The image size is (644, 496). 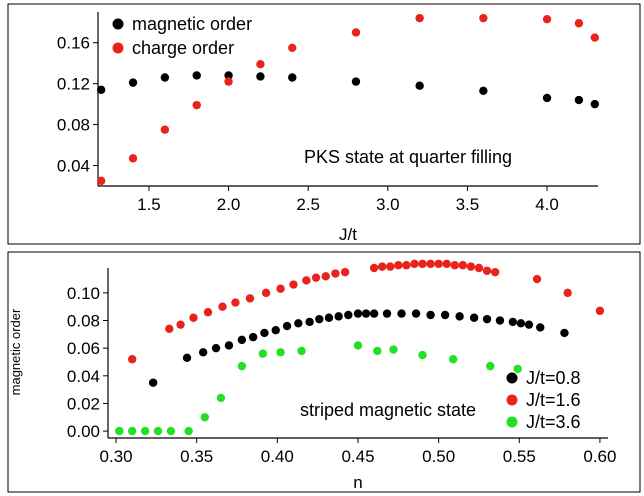 I want to click on top-y-tick-label: 0.04, so click(x=73, y=166).